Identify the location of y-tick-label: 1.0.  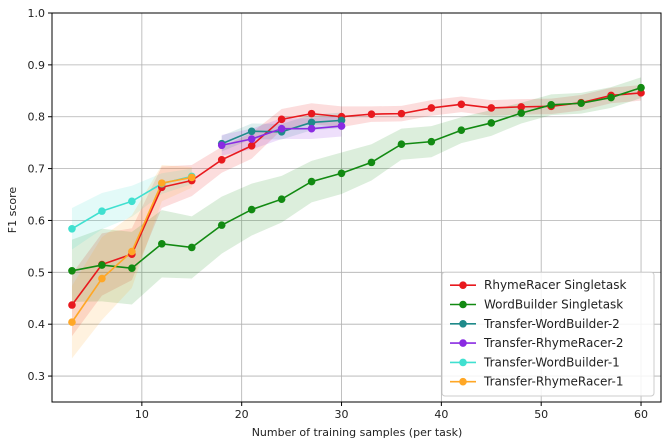
(37, 13).